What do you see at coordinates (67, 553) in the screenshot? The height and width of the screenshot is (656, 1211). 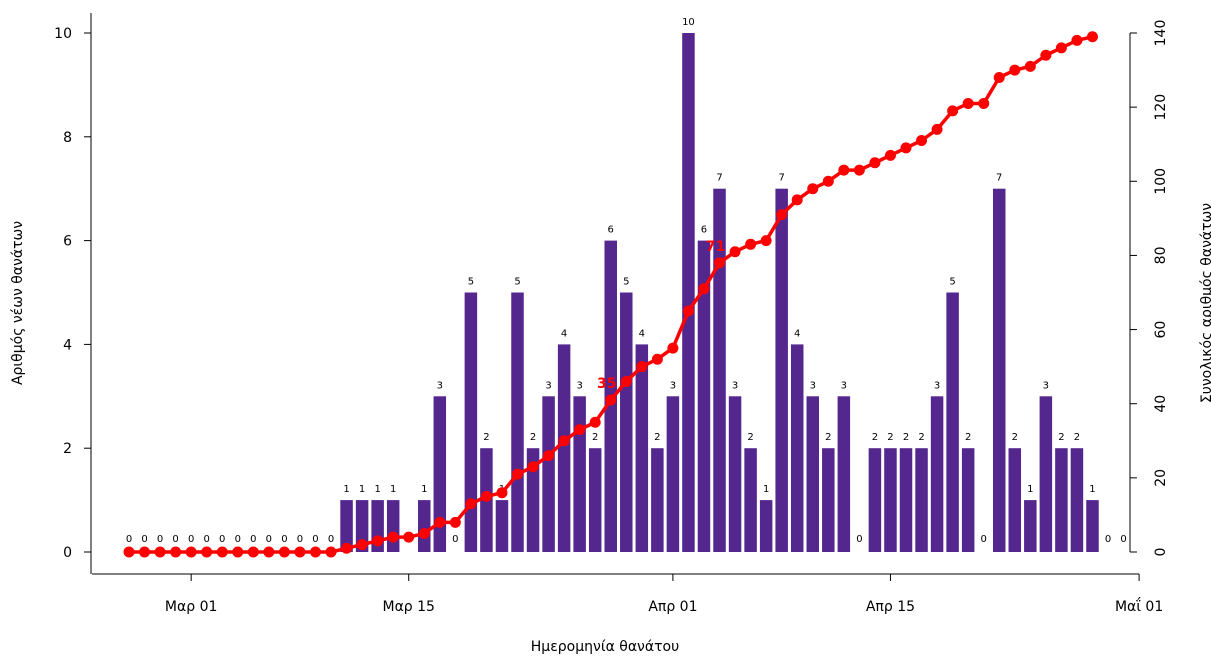 I see `left-y-tick-label: 0` at bounding box center [67, 553].